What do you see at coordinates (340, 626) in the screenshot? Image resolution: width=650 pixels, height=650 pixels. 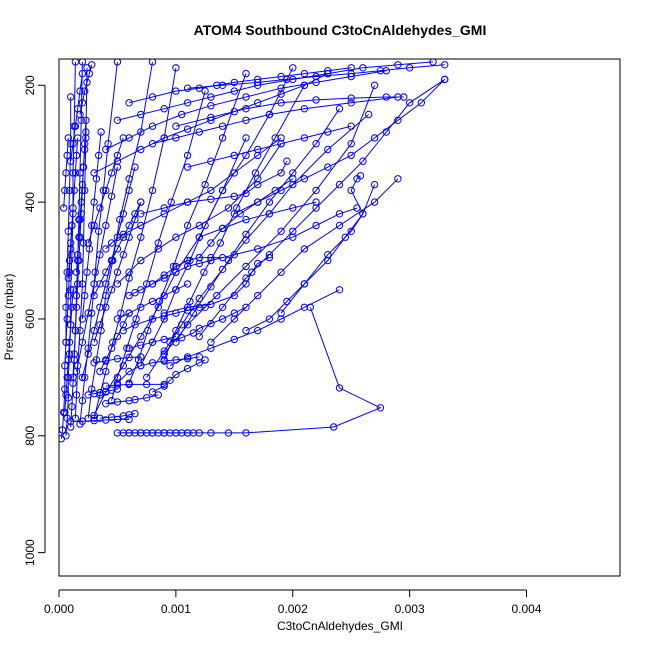 I see `x-axis-label: C3toCnAldehydes_GMI` at bounding box center [340, 626].